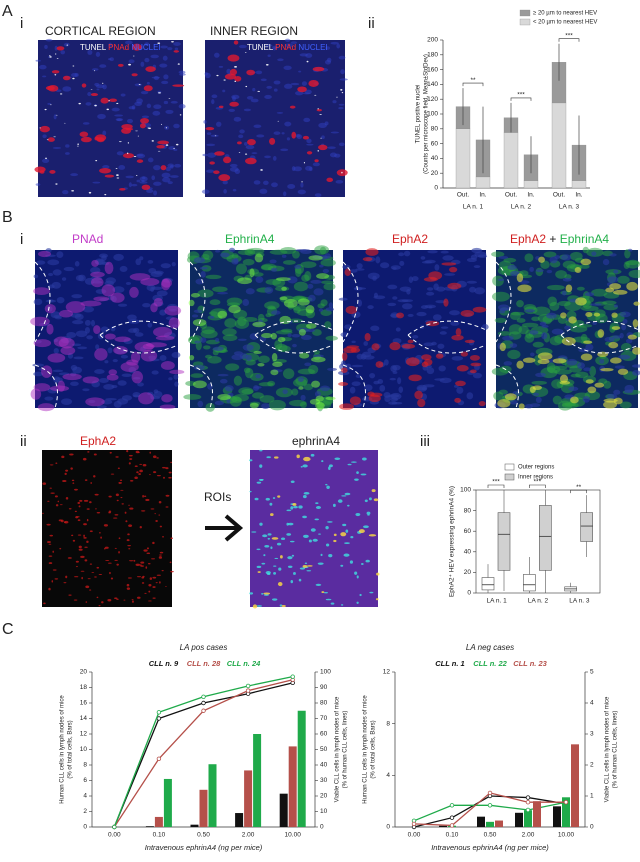 Image resolution: width=640 pixels, height=862 pixels. I want to click on significance: ***, so click(538, 482).